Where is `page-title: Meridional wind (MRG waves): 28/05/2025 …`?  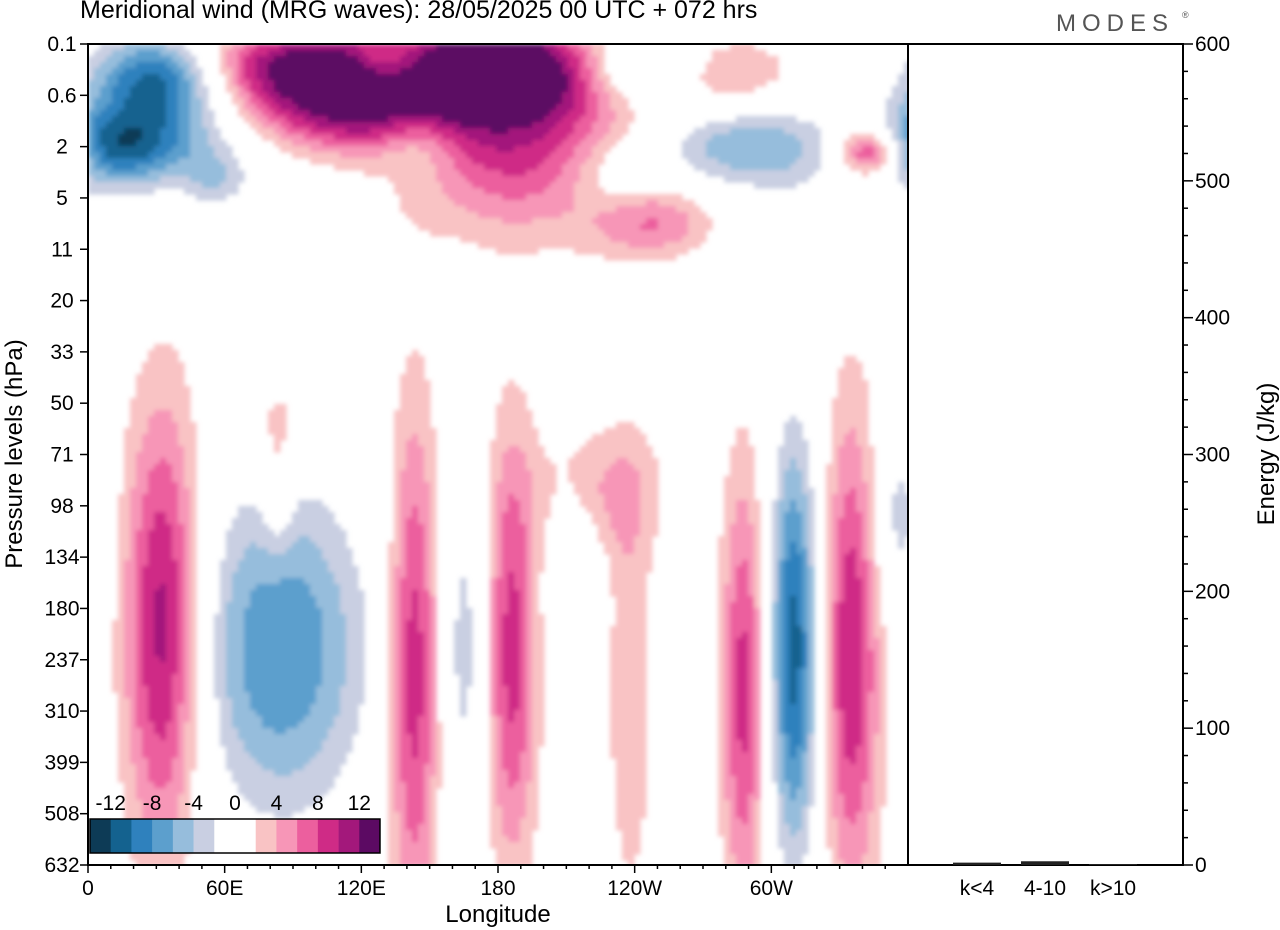
page-title: Meridional wind (MRG waves): 28/05/2025 … is located at coordinates (419, 12).